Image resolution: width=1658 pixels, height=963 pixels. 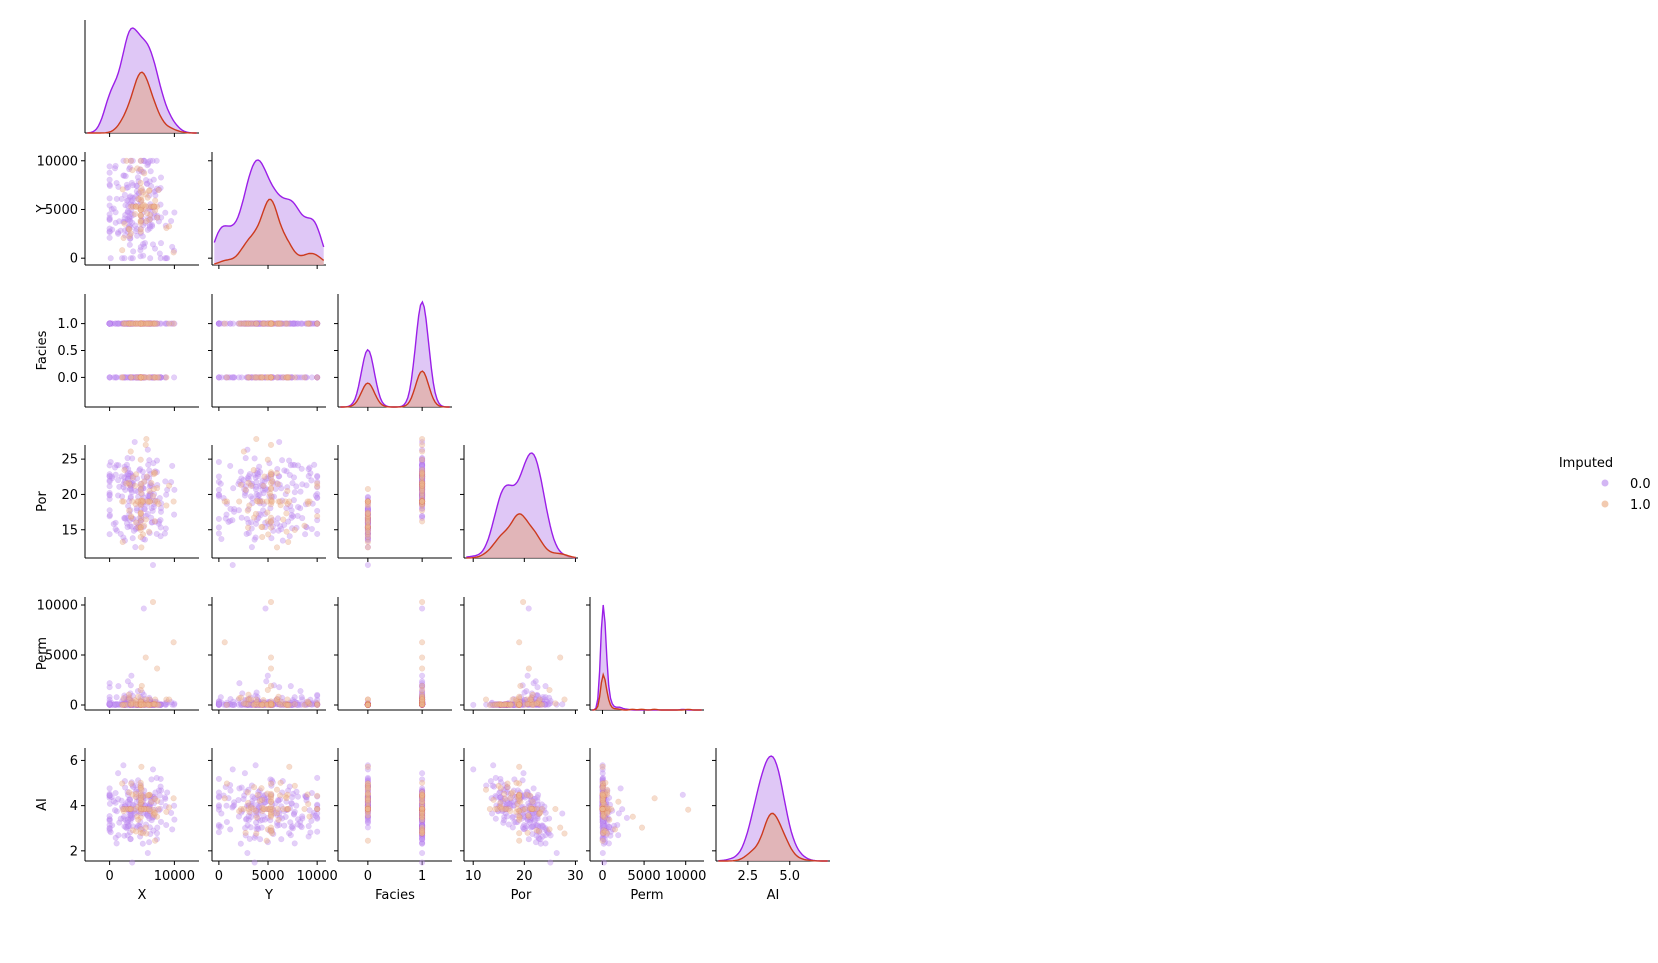 What do you see at coordinates (57, 161) in the screenshot?
I see `y-tick-label: 10000` at bounding box center [57, 161].